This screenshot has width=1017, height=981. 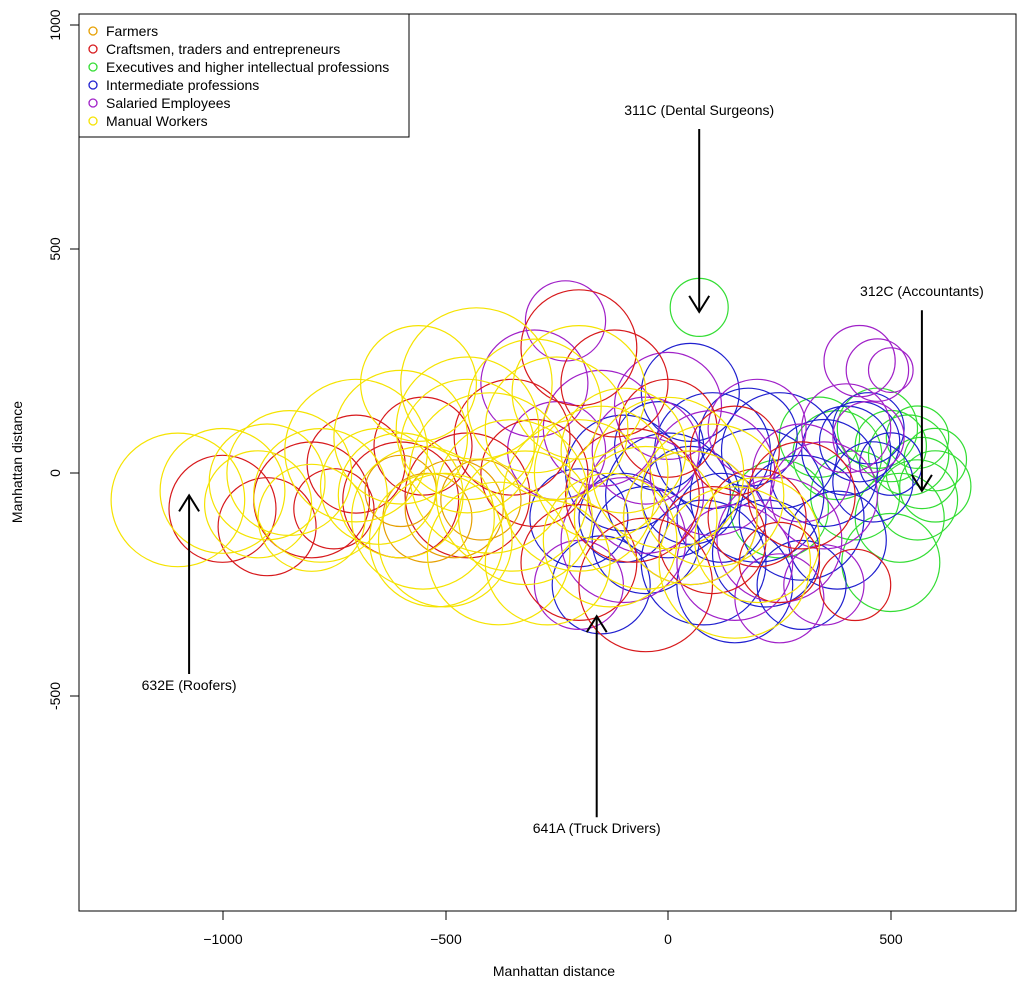 What do you see at coordinates (223, 49) in the screenshot?
I see `legend-label-craftsmen: Craftsmen, traders and entrepreneurs` at bounding box center [223, 49].